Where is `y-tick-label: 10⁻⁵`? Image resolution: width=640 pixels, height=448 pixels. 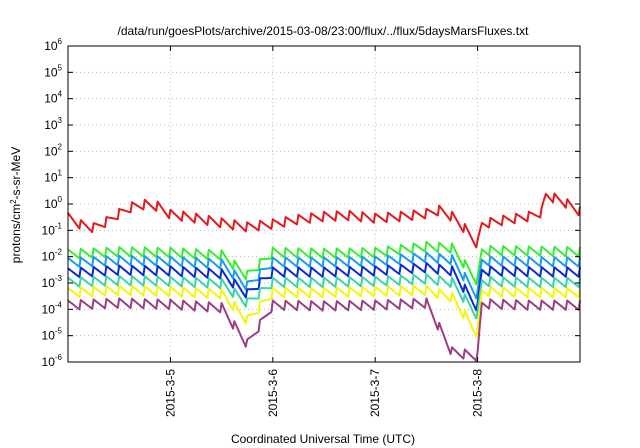 y-tick-label: 10⁻⁵ is located at coordinates (52, 335).